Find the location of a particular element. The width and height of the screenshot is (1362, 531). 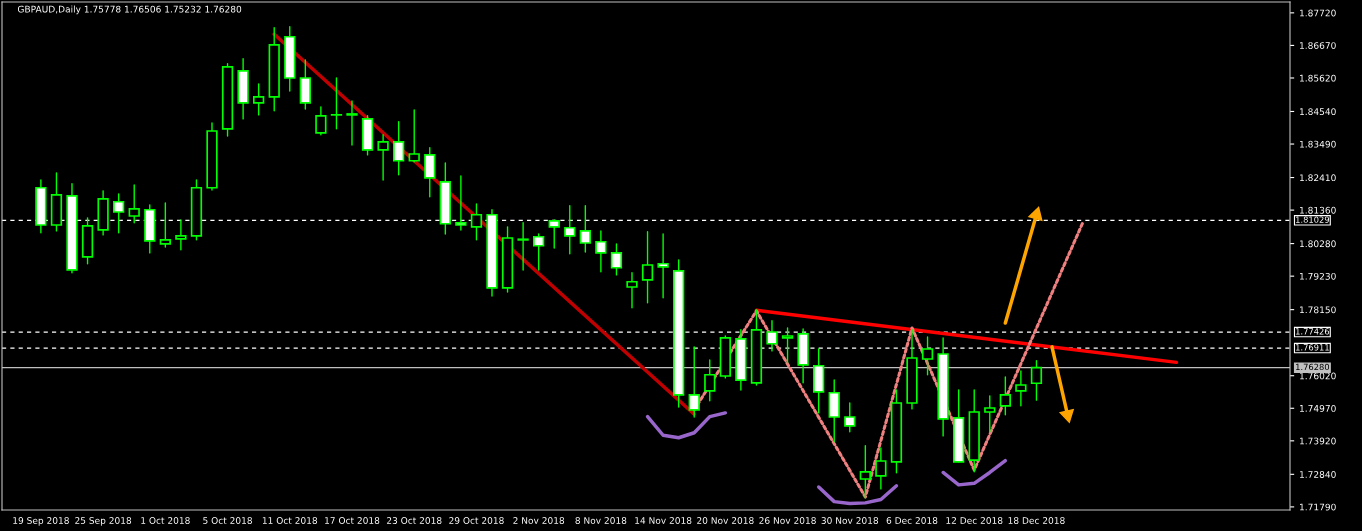

x-tick-label: 2 Nov 2018 is located at coordinates (539, 520).